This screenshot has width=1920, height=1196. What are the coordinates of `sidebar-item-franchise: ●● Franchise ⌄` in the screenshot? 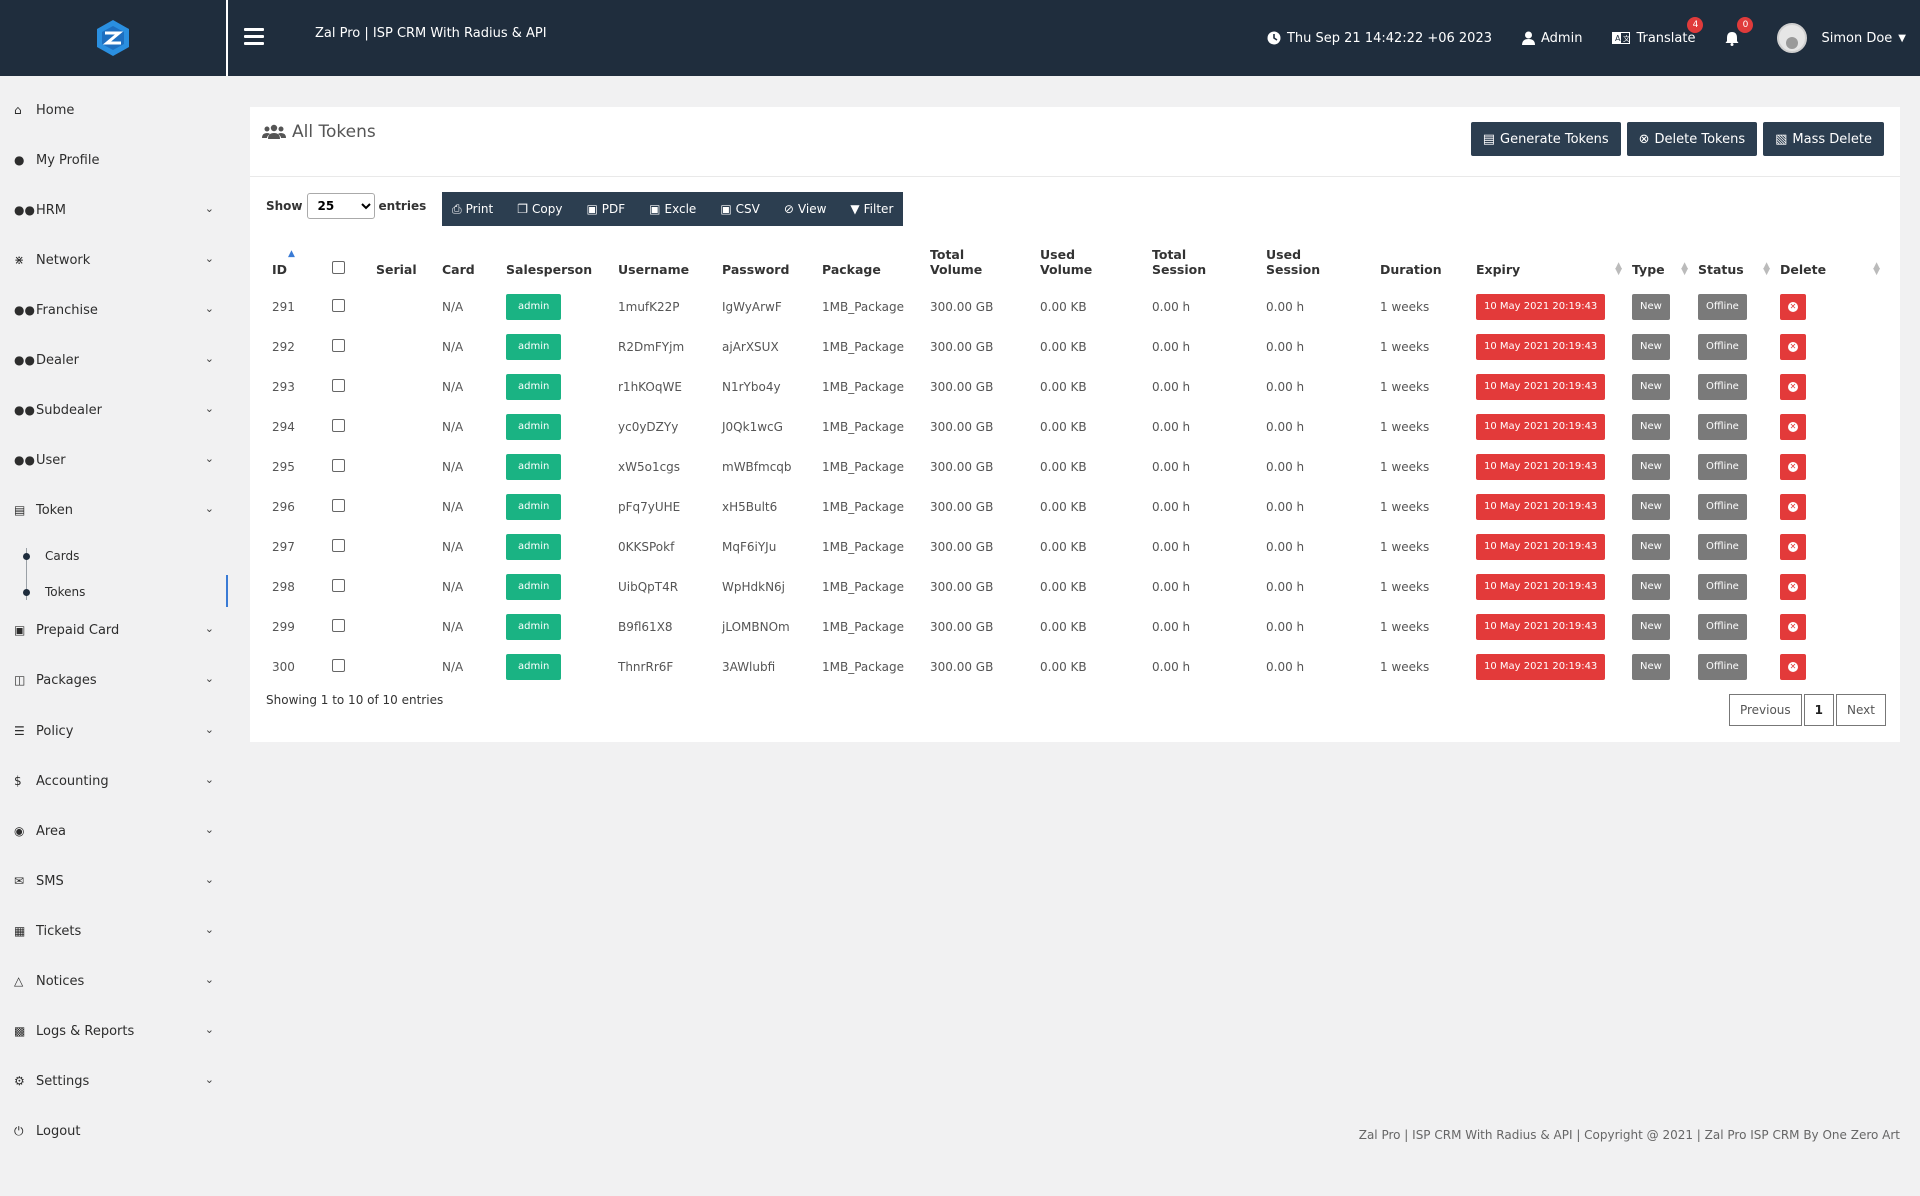 It's located at (114, 310).